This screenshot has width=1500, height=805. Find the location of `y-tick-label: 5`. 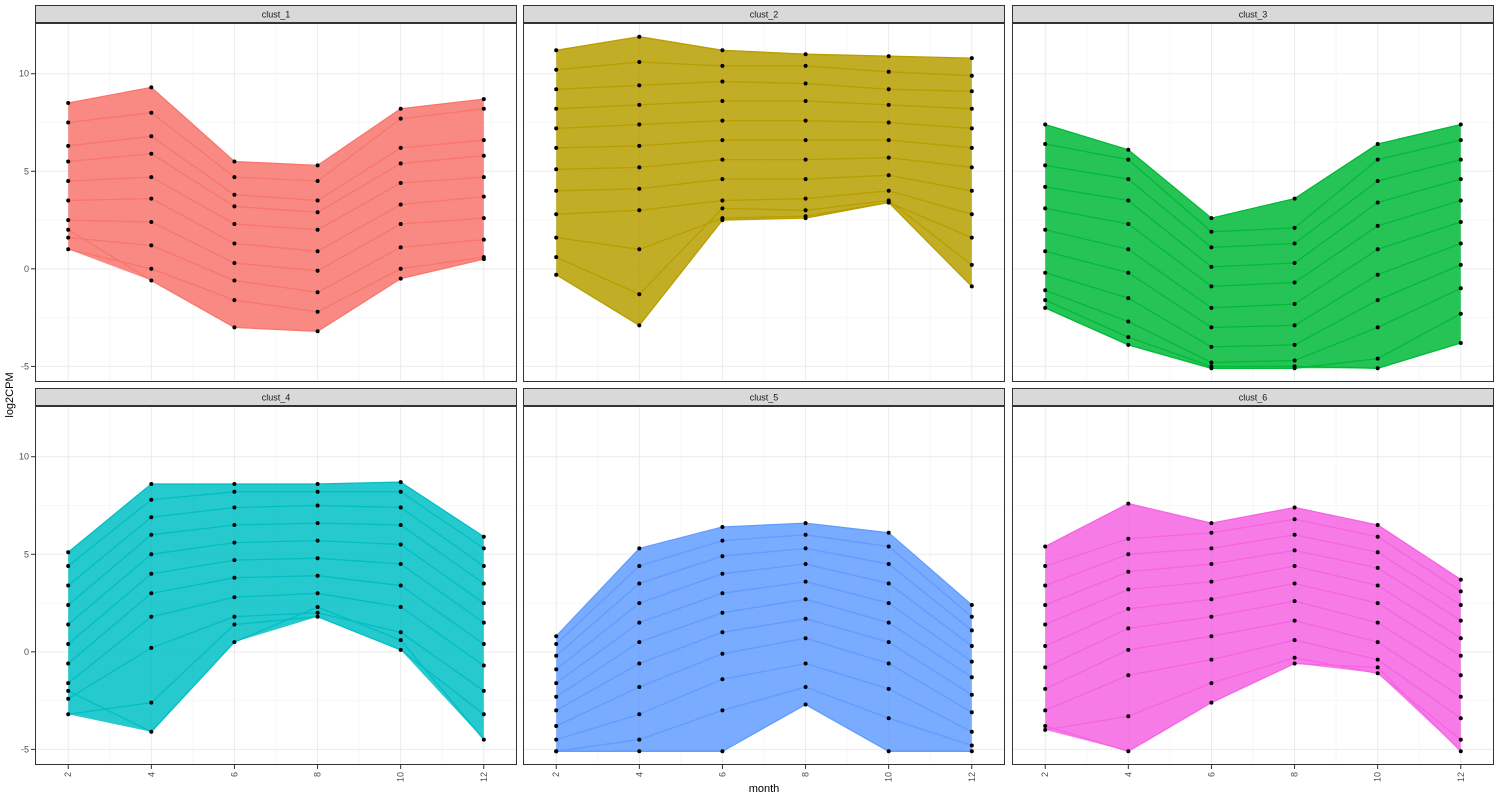

y-tick-label: 5 is located at coordinates (26, 554).